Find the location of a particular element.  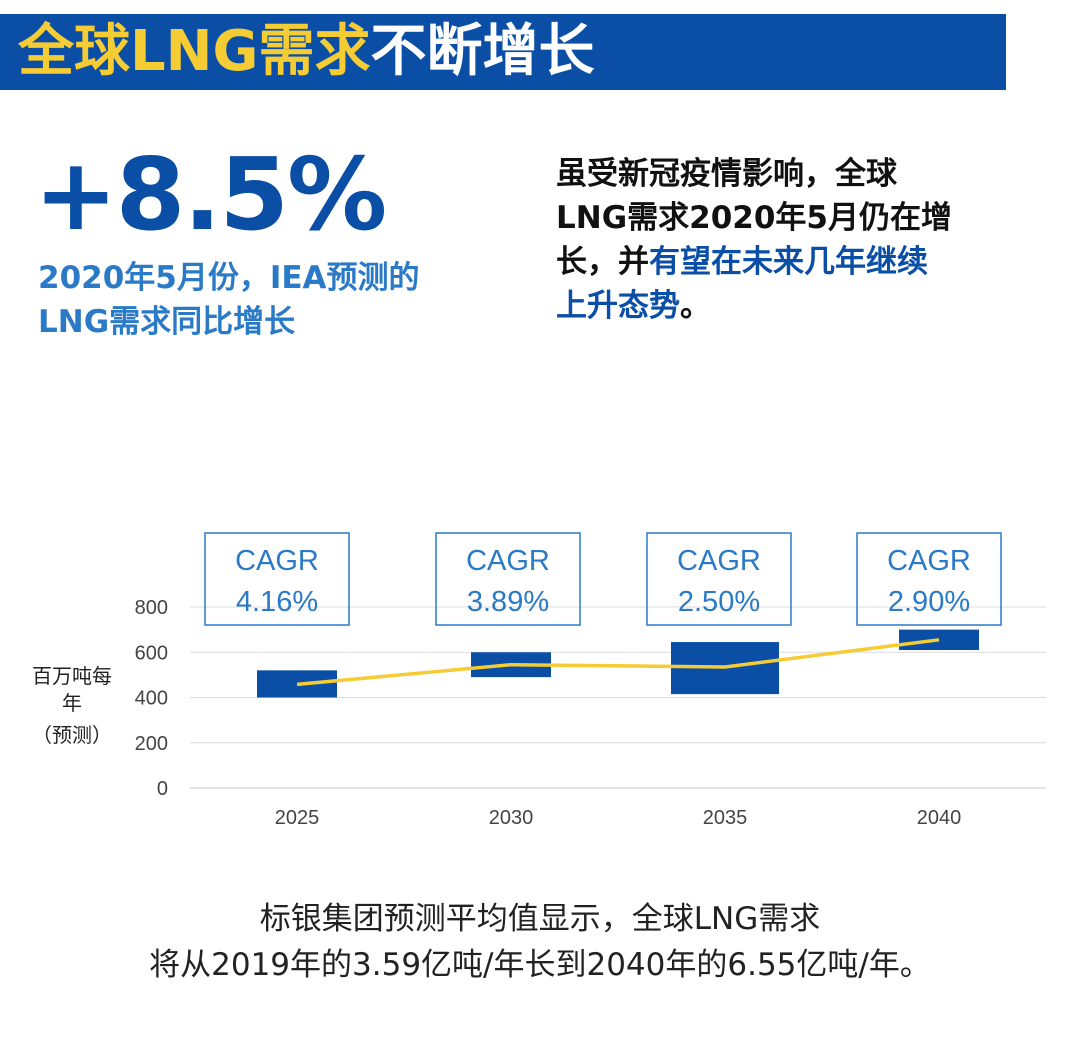

cagr-value-3: 2.90% is located at coordinates (929, 602).